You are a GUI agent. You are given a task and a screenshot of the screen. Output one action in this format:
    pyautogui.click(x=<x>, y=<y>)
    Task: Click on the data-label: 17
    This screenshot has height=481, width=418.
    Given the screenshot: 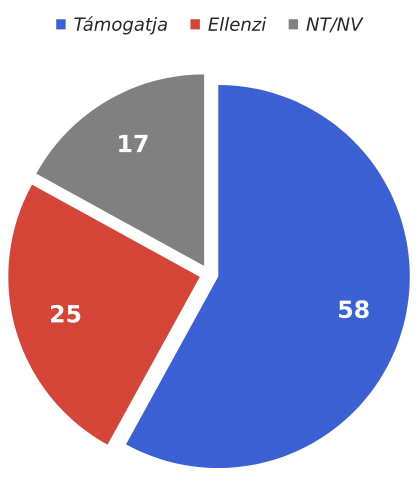 What is the action you would take?
    pyautogui.click(x=133, y=143)
    